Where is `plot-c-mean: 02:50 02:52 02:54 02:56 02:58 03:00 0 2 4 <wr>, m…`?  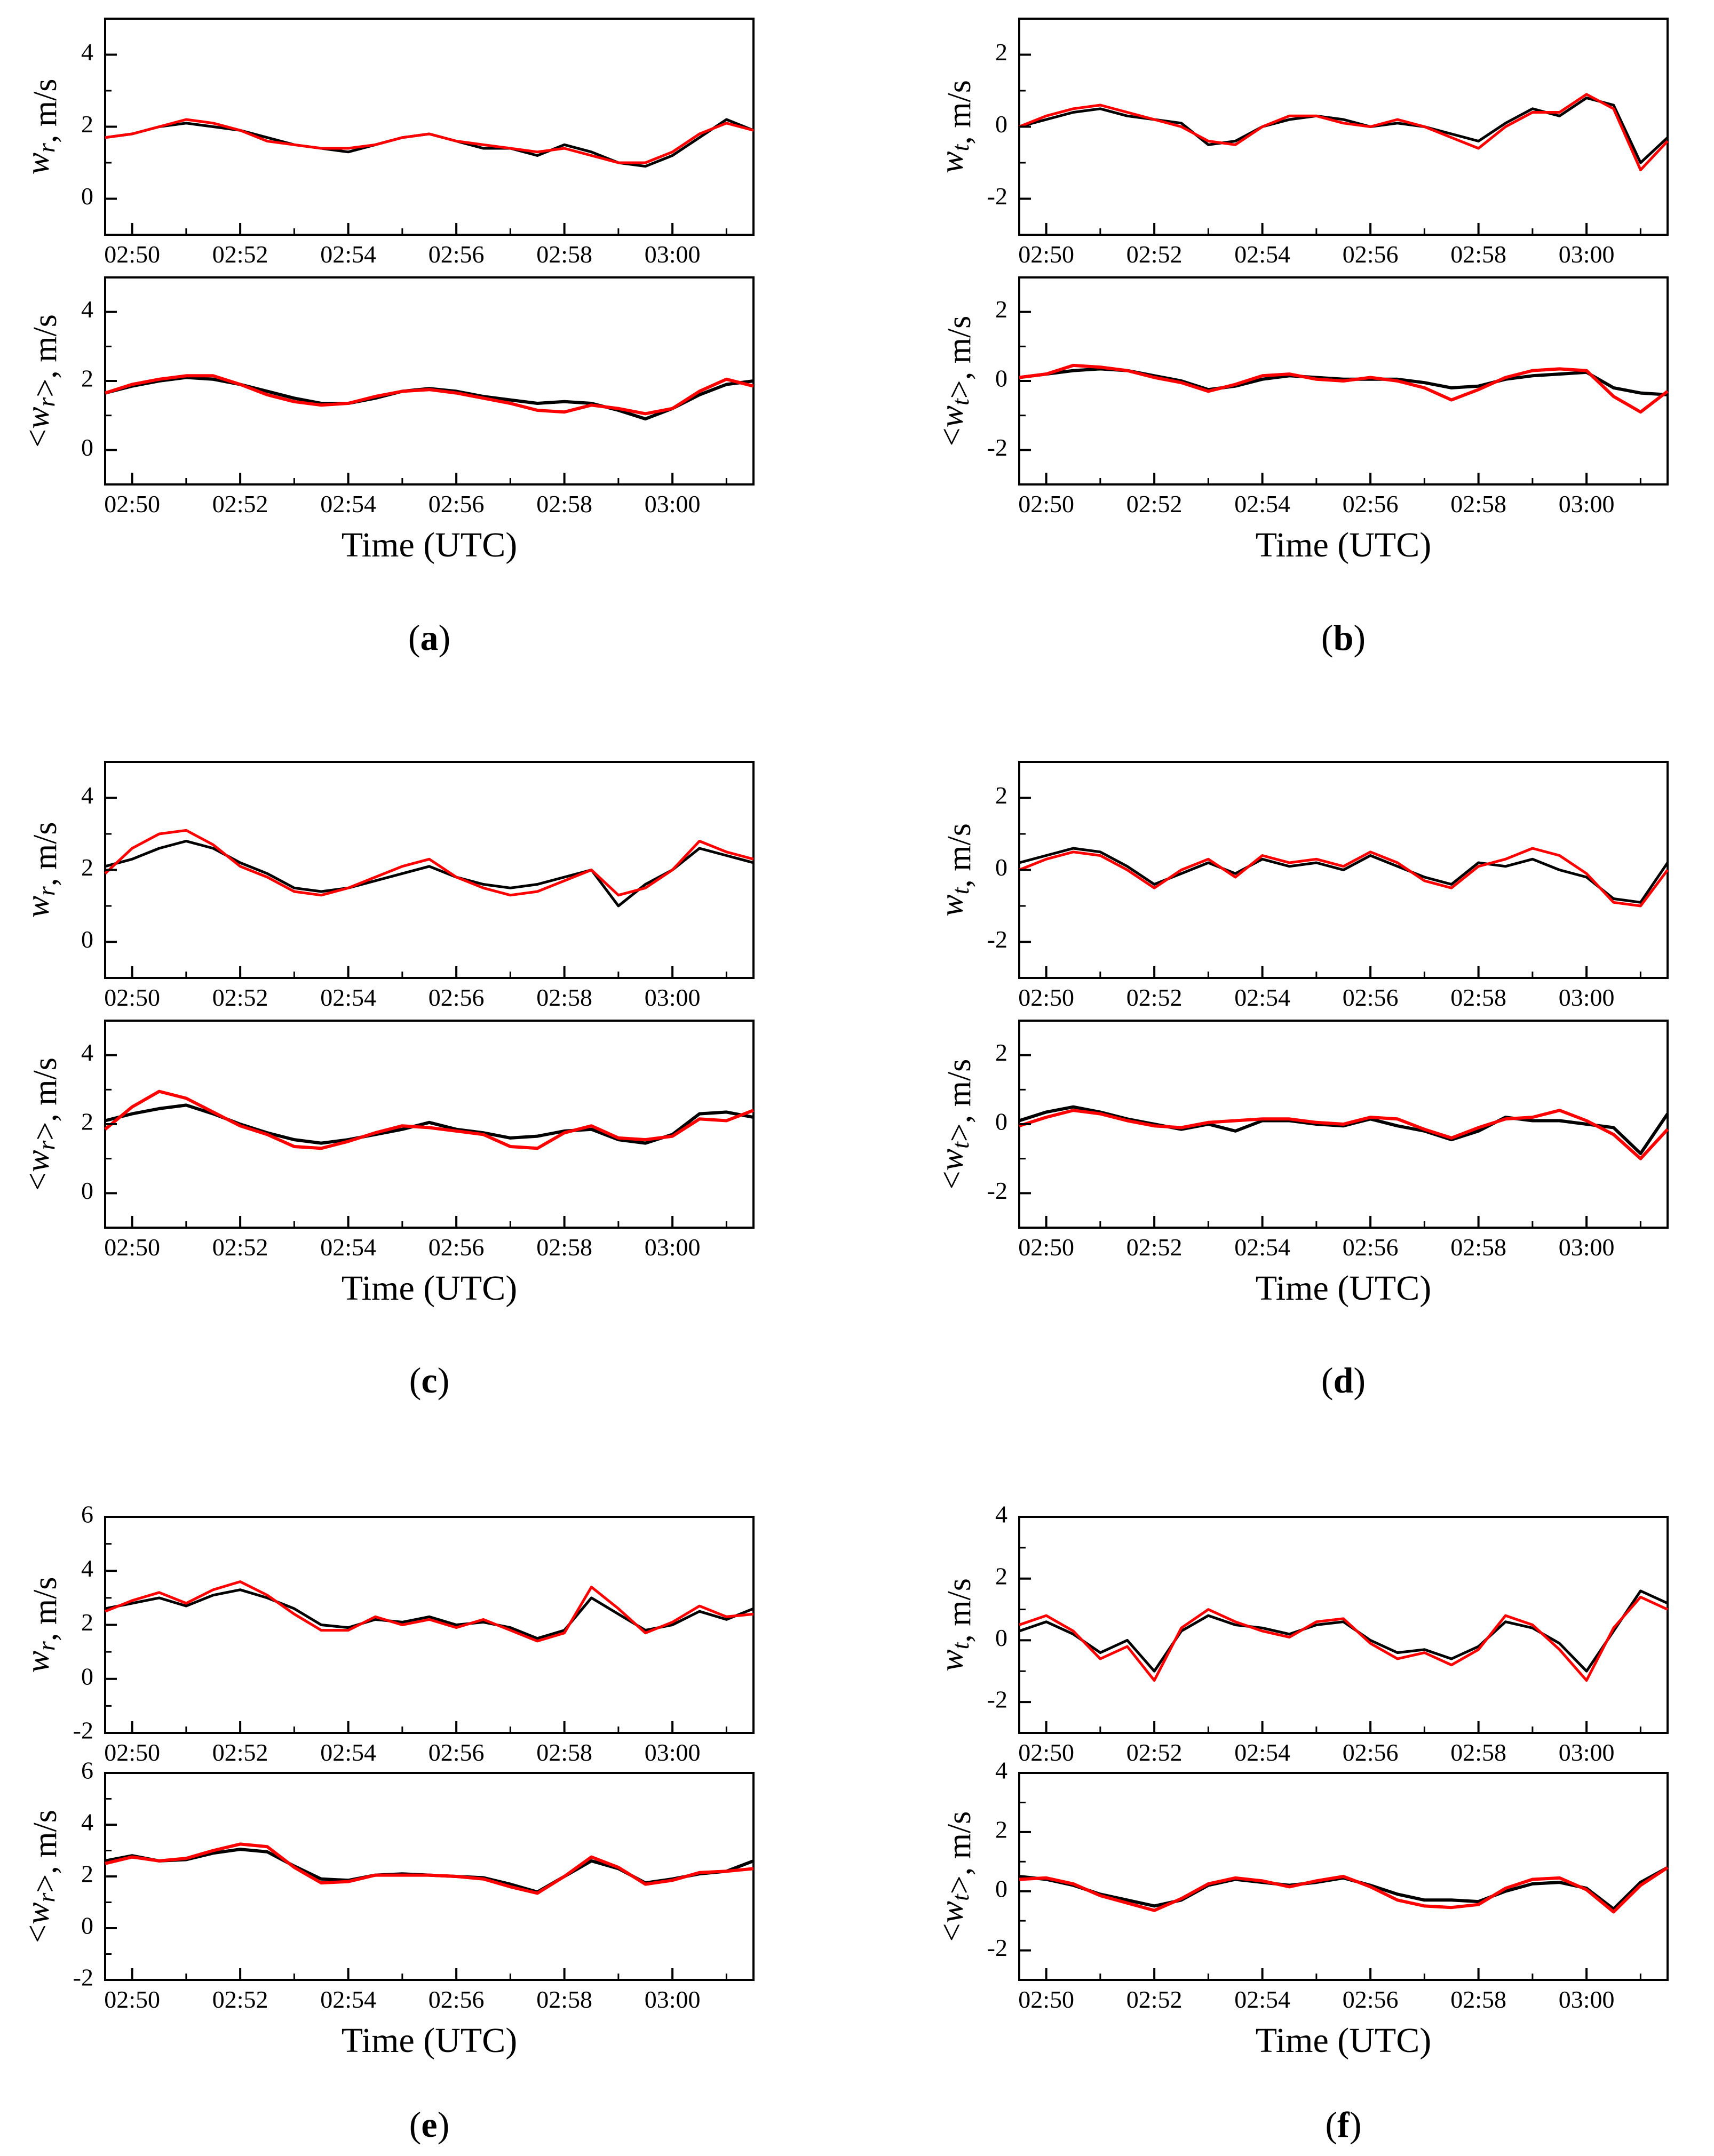
plot-c-mean: 02:50 02:52 02:54 02:56 02:58 03:00 0 2 4 <wr>, m… is located at coordinates (387, 1164).